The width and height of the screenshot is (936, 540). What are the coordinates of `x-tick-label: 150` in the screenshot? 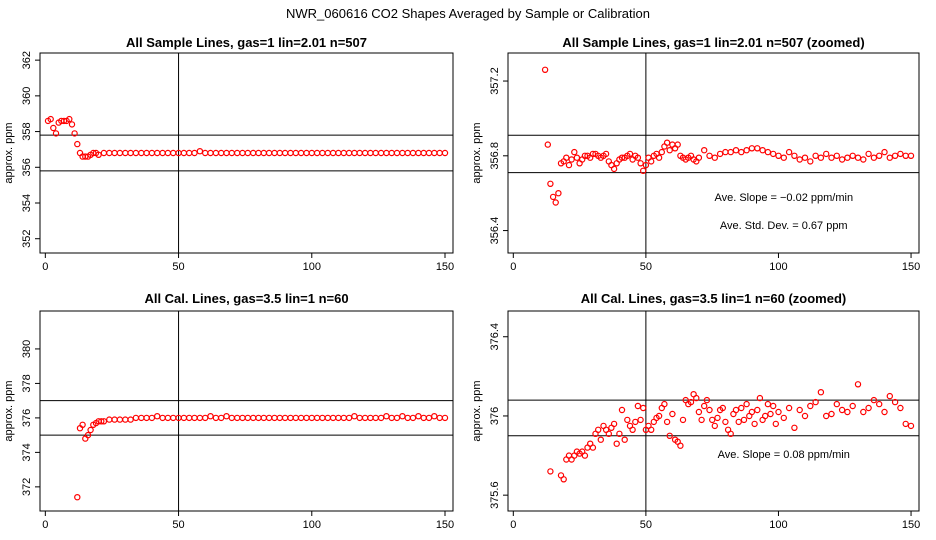 It's located at (911, 525).